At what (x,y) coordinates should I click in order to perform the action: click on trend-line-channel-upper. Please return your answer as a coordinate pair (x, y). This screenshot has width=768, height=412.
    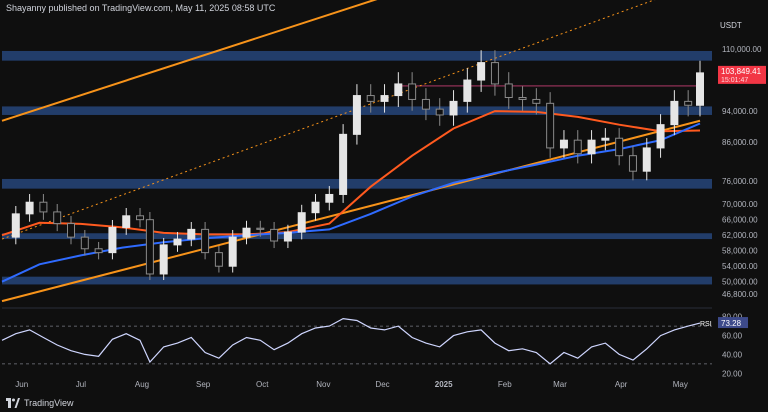
    Looking at the image, I should click on (189, 61).